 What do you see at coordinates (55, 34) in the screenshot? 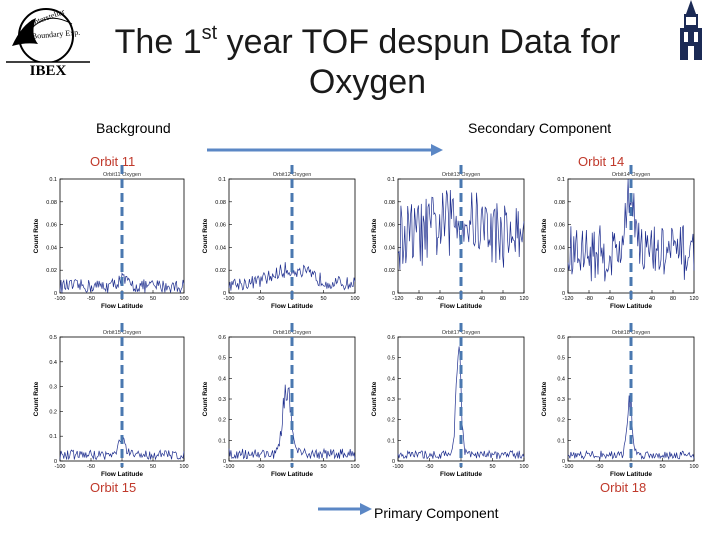
I see `svg-text: Boundary Exp.` at bounding box center [55, 34].